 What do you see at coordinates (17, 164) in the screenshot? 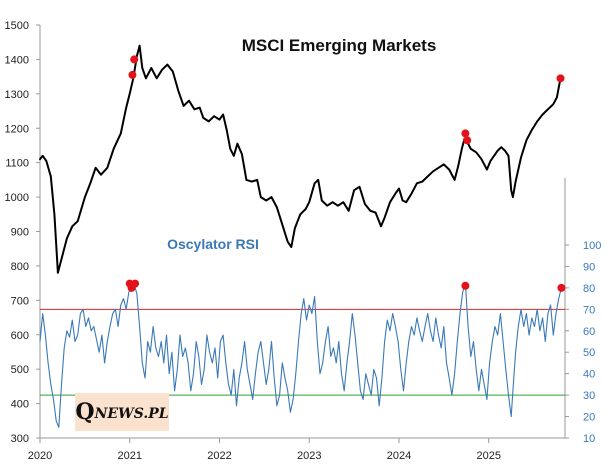
I see `y-left-tick-label: 1100` at bounding box center [17, 164].